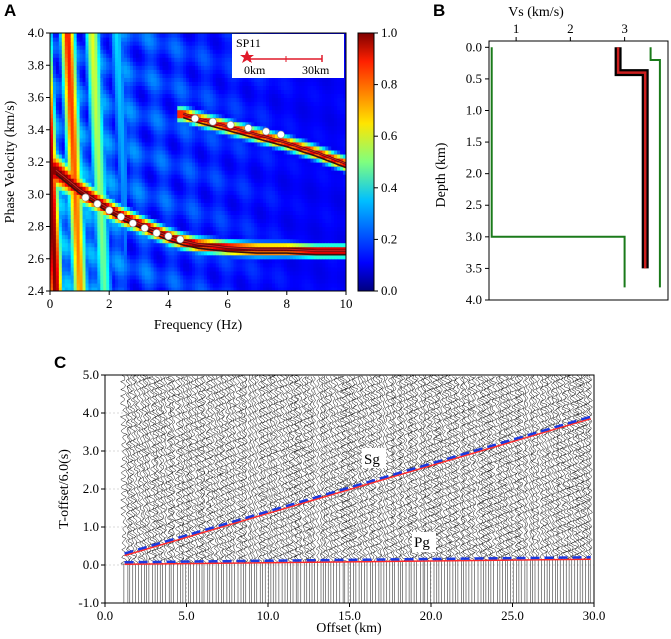 This screenshot has height=639, width=671. I want to click on colorbar-tick-label: 0.6, so click(389, 135).